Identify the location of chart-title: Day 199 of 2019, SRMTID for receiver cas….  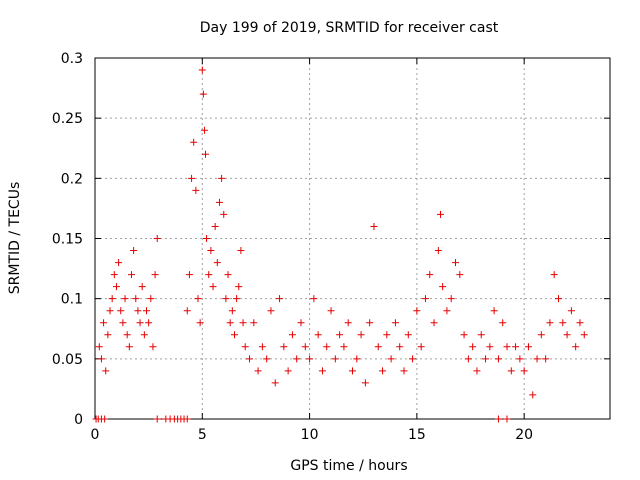
(349, 28).